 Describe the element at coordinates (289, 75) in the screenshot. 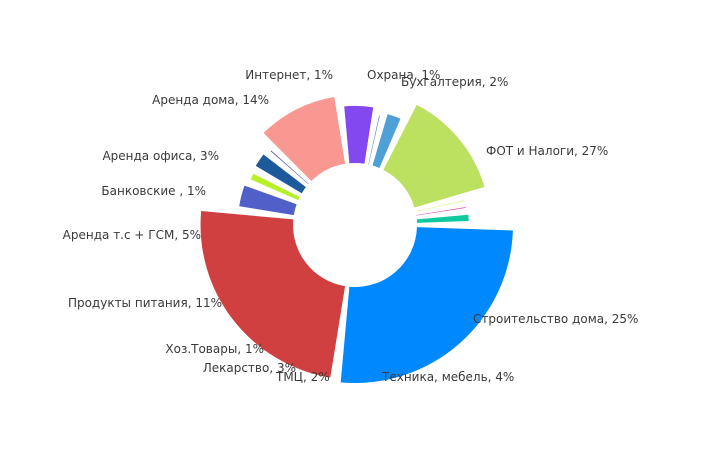

I see `slice-label-интернет: Интернет, 1%` at that location.